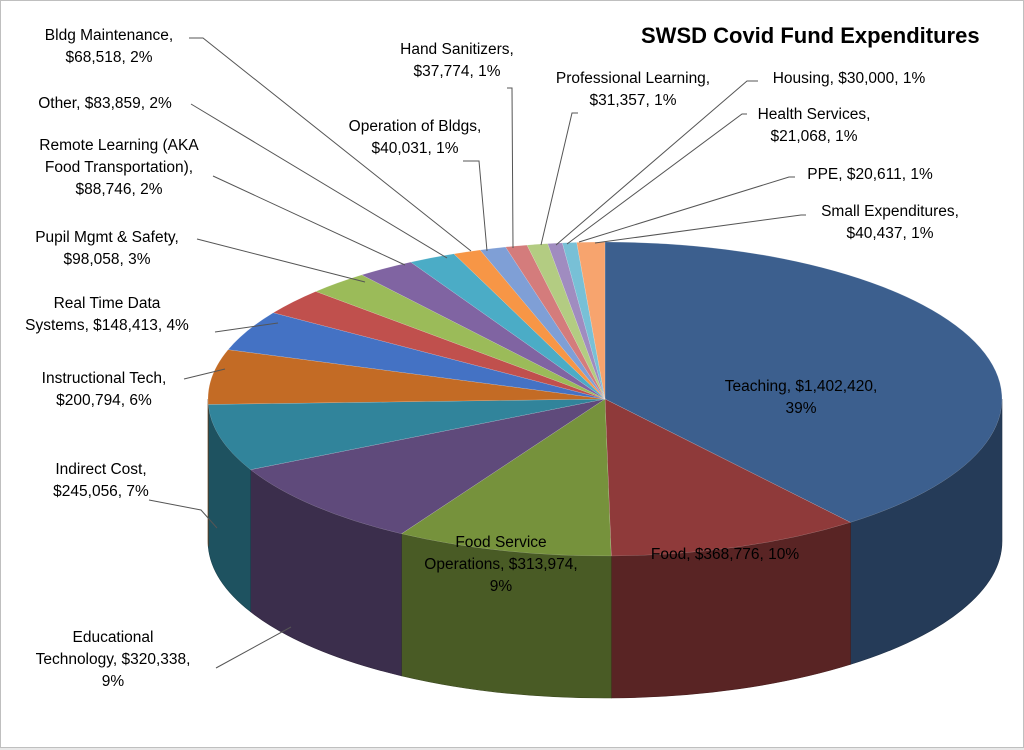 The image size is (1024, 750). I want to click on leader-line-small-expenditures, so click(700, 229).